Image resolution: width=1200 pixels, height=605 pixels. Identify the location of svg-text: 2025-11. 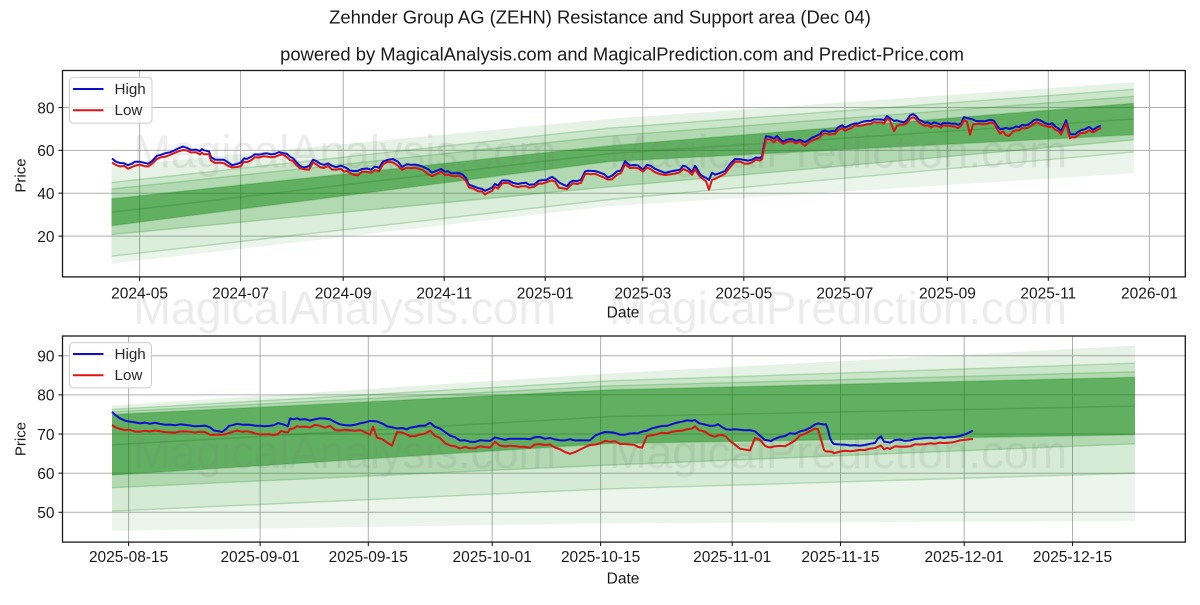
(1048, 294).